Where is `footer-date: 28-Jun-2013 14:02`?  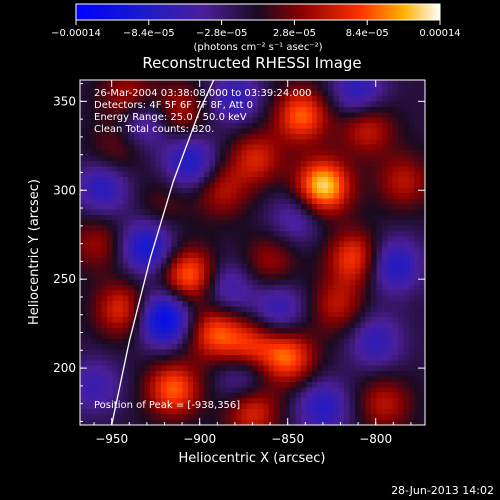
footer-date: 28-Jun-2013 14:02 is located at coordinates (442, 490).